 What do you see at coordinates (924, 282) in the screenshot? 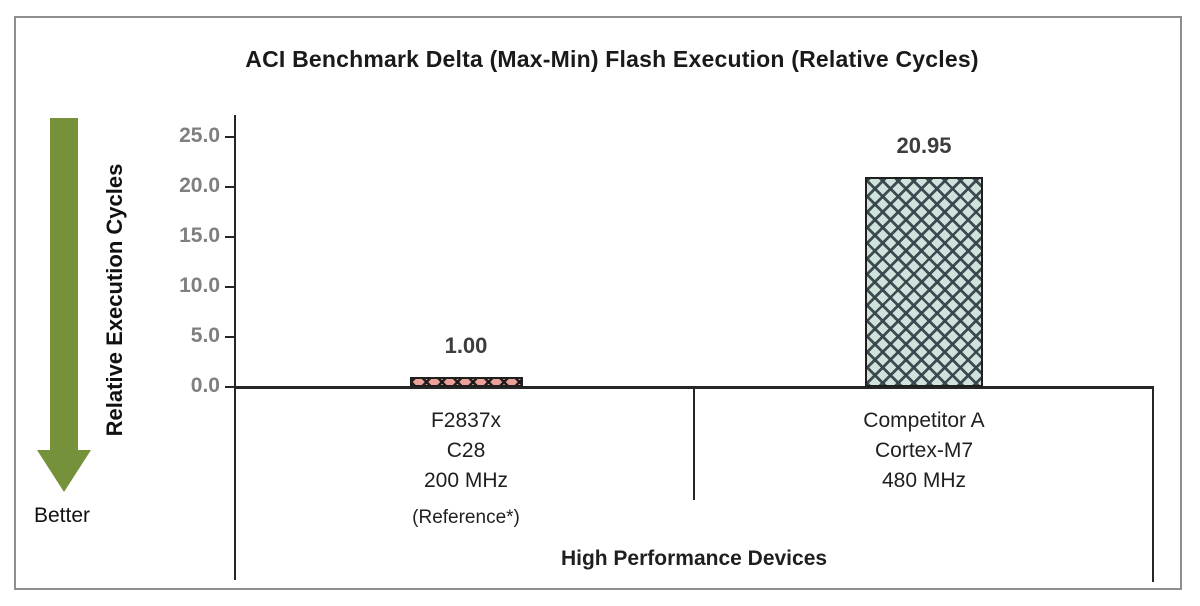
I see `bar-competitor-a` at bounding box center [924, 282].